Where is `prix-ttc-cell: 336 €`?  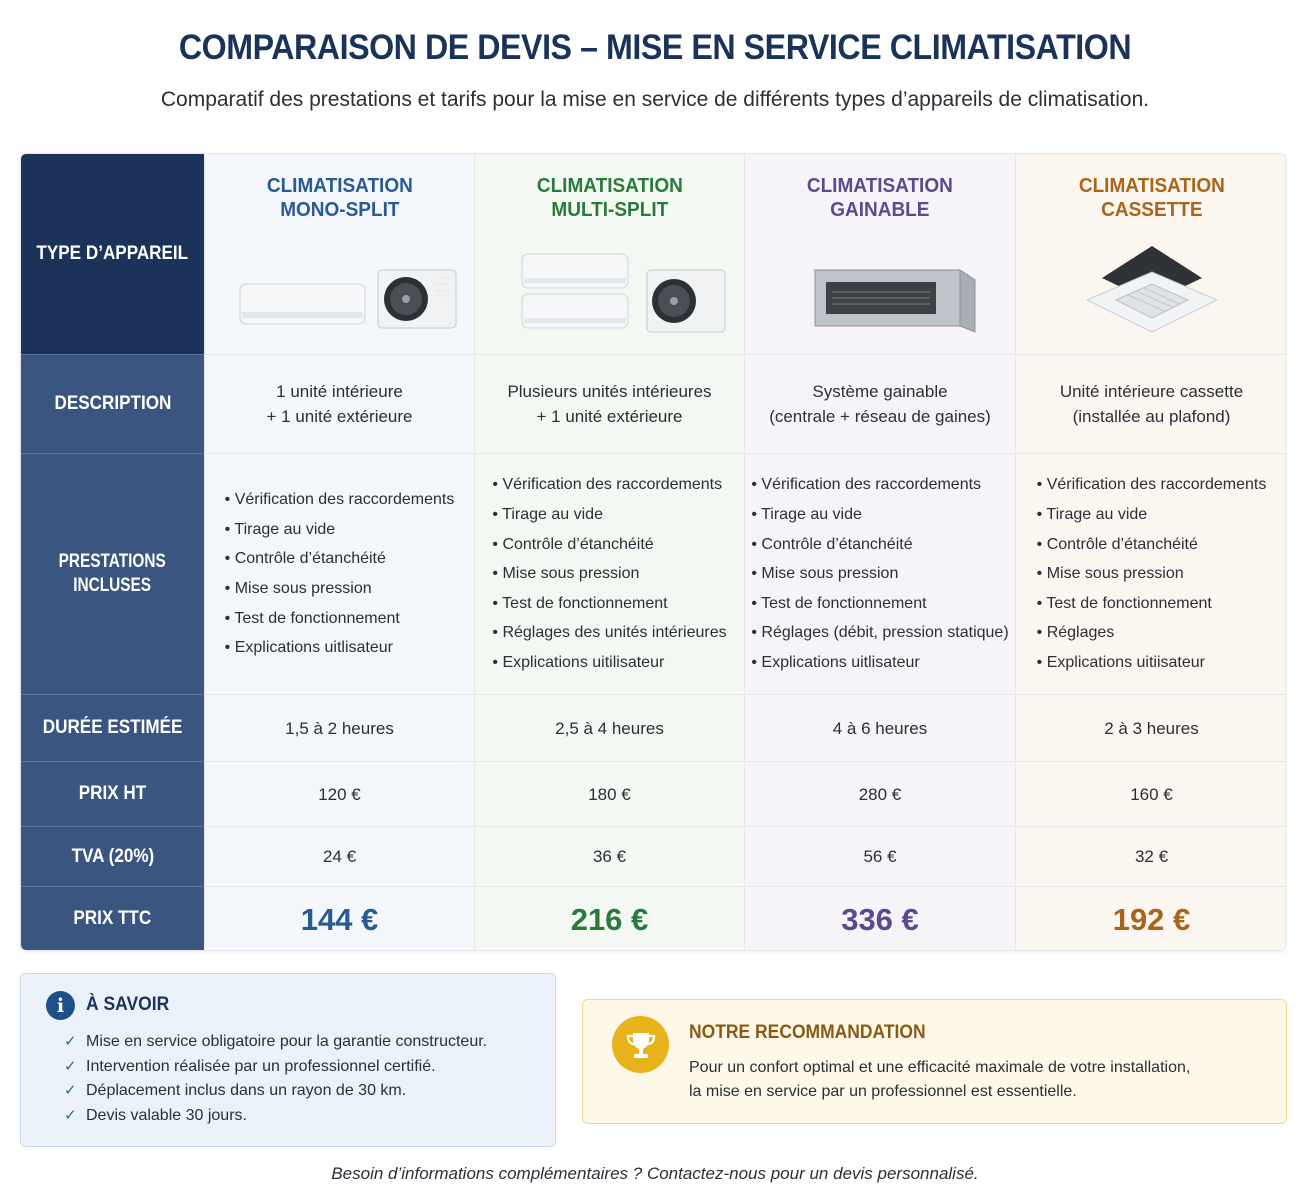 prix-ttc-cell: 336 € is located at coordinates (879, 918).